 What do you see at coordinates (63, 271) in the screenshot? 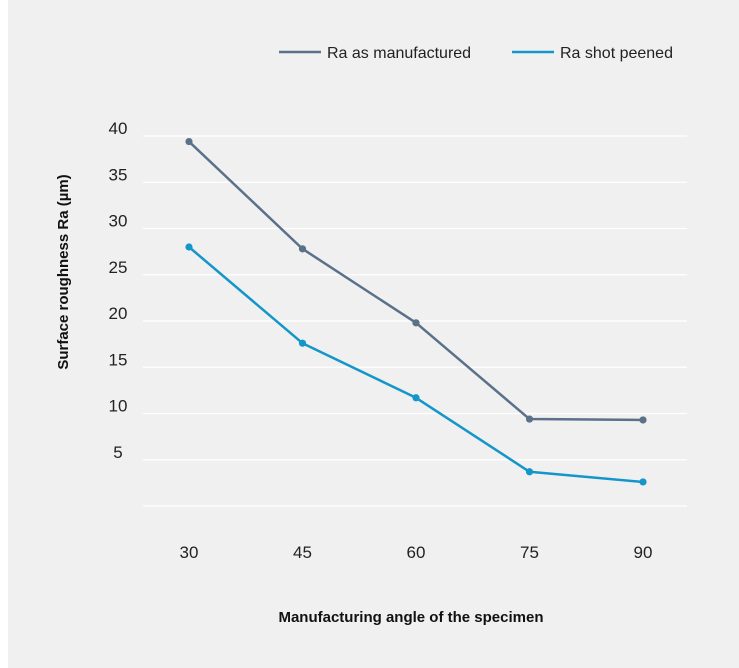
I see `y-axis-title: Surface roughness Ra (µm)` at bounding box center [63, 271].